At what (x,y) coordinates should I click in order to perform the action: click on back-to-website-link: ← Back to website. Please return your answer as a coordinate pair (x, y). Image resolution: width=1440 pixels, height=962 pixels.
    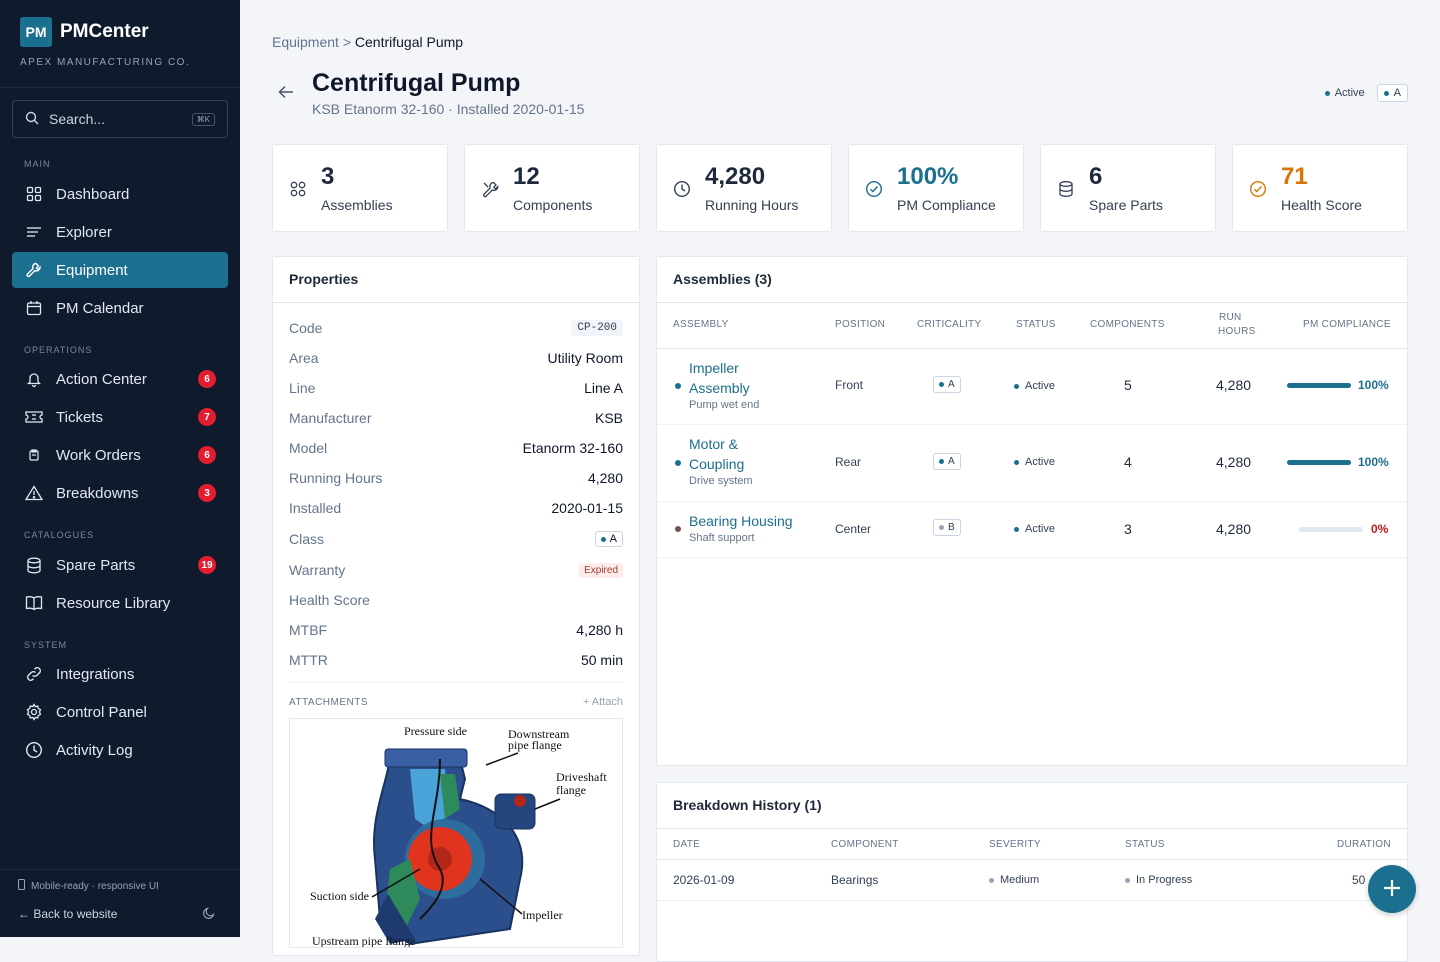
    Looking at the image, I should click on (68, 914).